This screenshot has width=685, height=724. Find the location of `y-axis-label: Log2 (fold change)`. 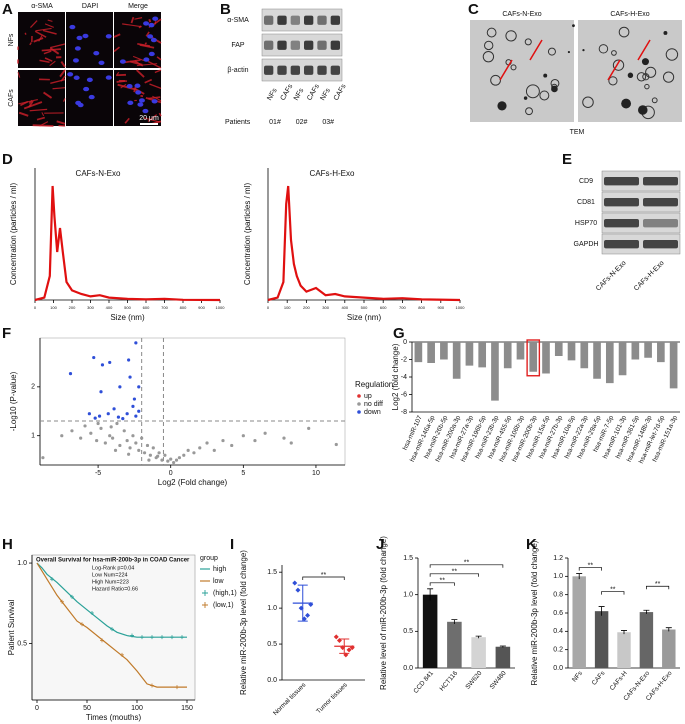

y-axis-label: Log2 (fold change) is located at coordinates (395, 376).